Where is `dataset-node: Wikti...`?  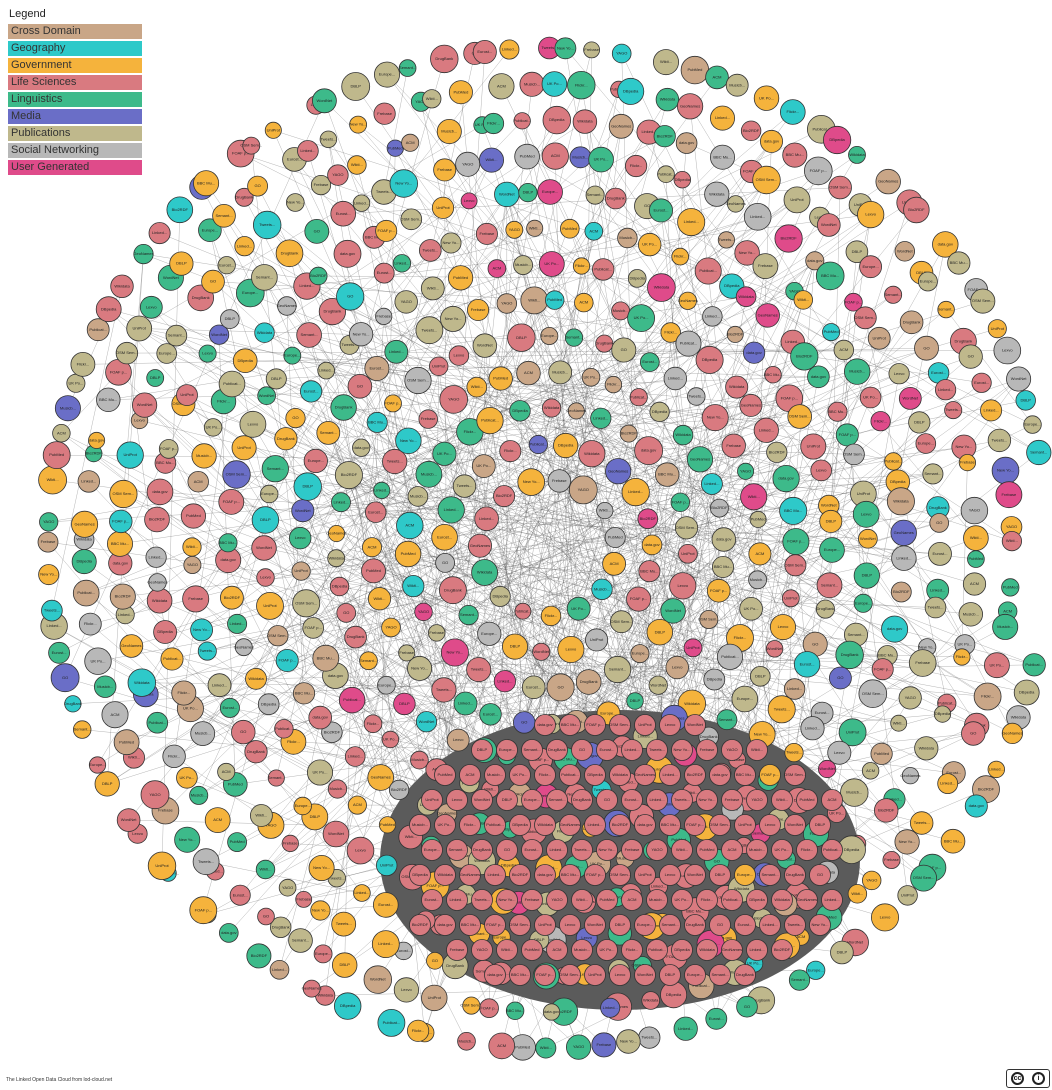 dataset-node: Wikti... is located at coordinates (357, 165).